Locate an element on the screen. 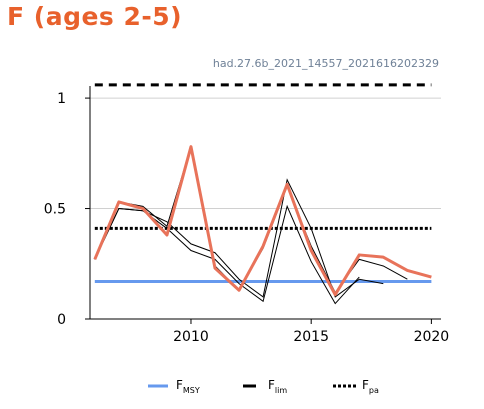 The height and width of the screenshot is (409, 484). legend-fmsy-label: FMSY is located at coordinates (188, 386).